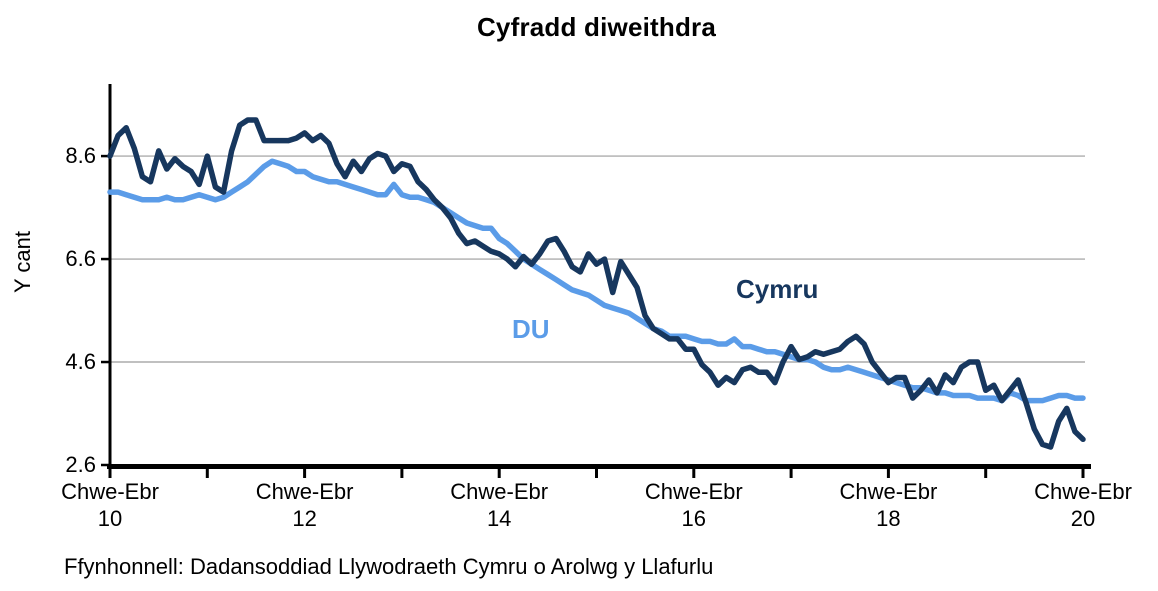 The height and width of the screenshot is (591, 1158). What do you see at coordinates (22, 262) in the screenshot?
I see `y-axis-title: Y cant` at bounding box center [22, 262].